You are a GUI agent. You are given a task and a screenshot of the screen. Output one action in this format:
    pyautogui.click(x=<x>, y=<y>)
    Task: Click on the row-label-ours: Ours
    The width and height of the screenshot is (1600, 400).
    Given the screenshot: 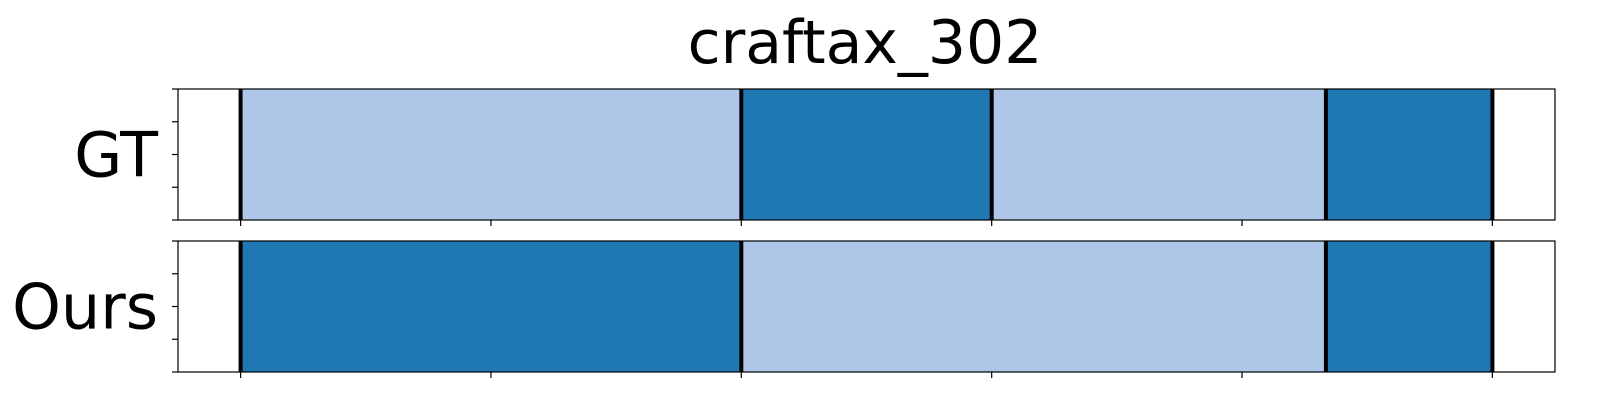 What is the action you would take?
    pyautogui.click(x=85, y=307)
    